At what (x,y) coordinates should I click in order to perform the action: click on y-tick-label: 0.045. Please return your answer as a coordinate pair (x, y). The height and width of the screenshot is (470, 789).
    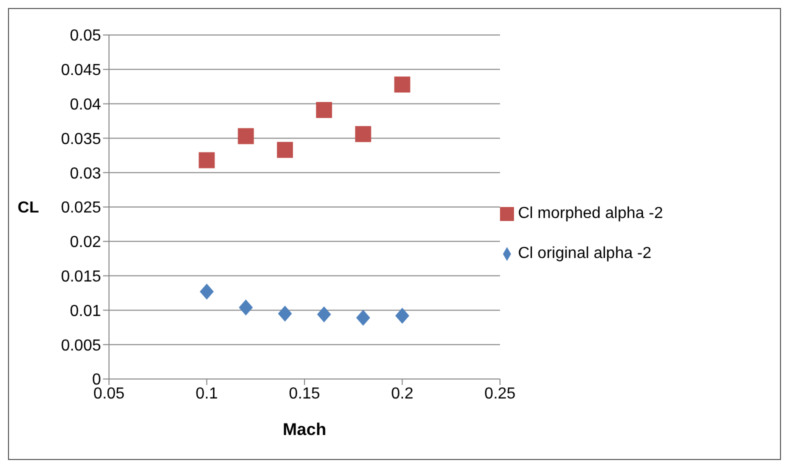
    Looking at the image, I should click on (81, 71).